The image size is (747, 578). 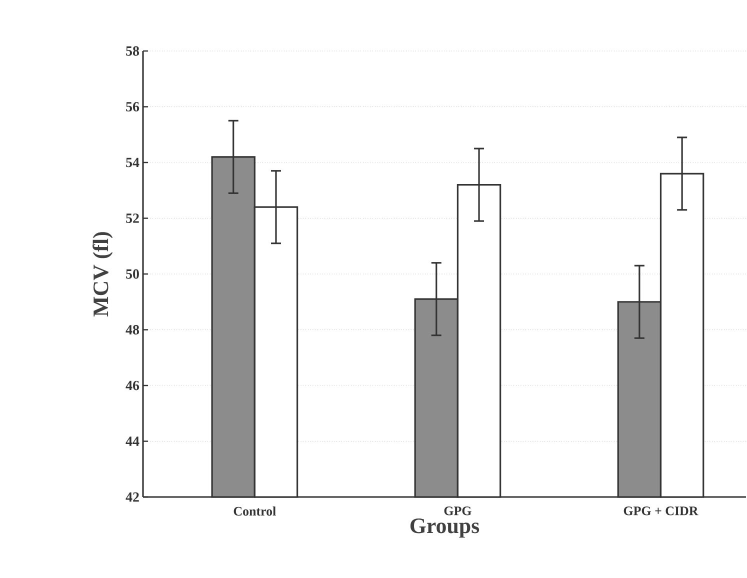 I want to click on x-tick-label: GPG, so click(x=458, y=511).